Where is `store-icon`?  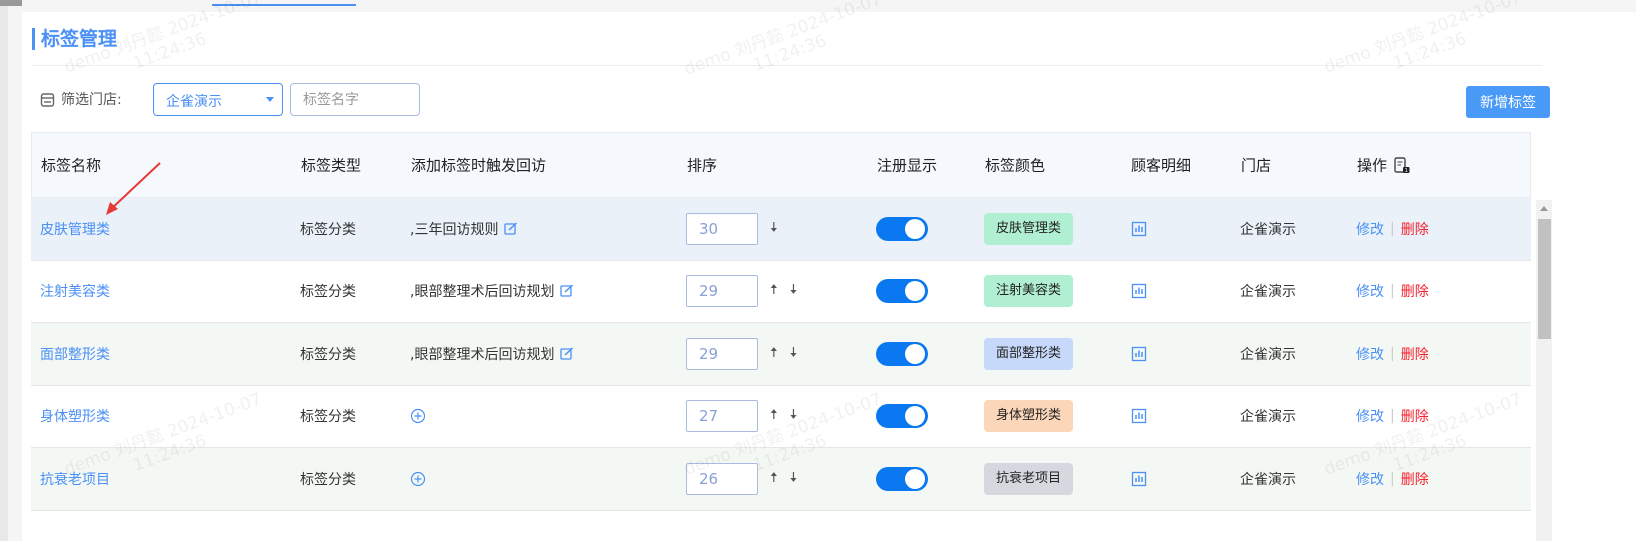
store-icon is located at coordinates (47, 100).